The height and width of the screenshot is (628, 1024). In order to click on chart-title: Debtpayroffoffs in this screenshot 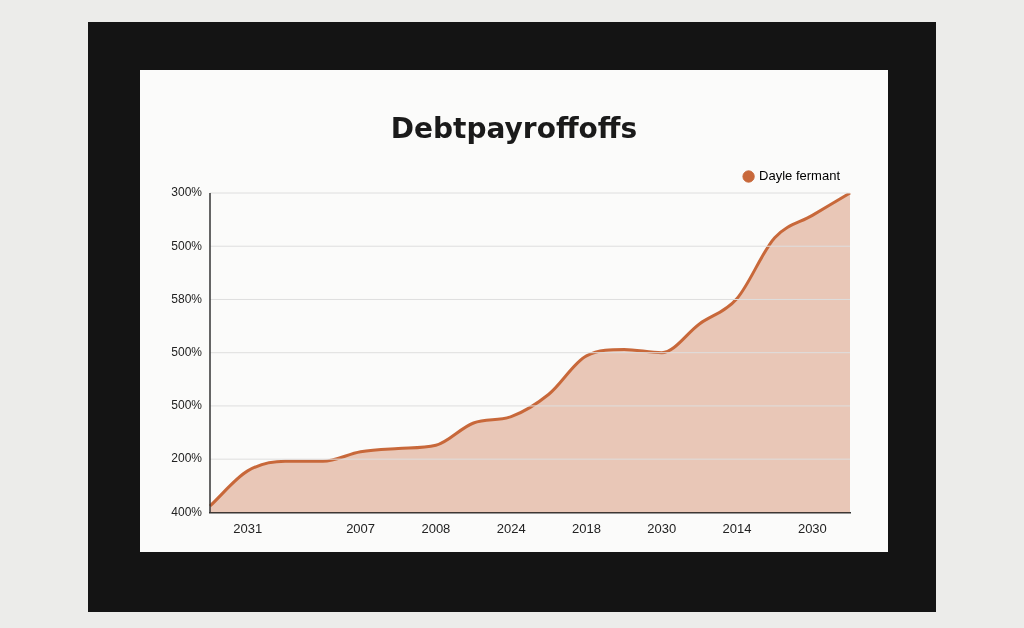, I will do `click(514, 128)`.